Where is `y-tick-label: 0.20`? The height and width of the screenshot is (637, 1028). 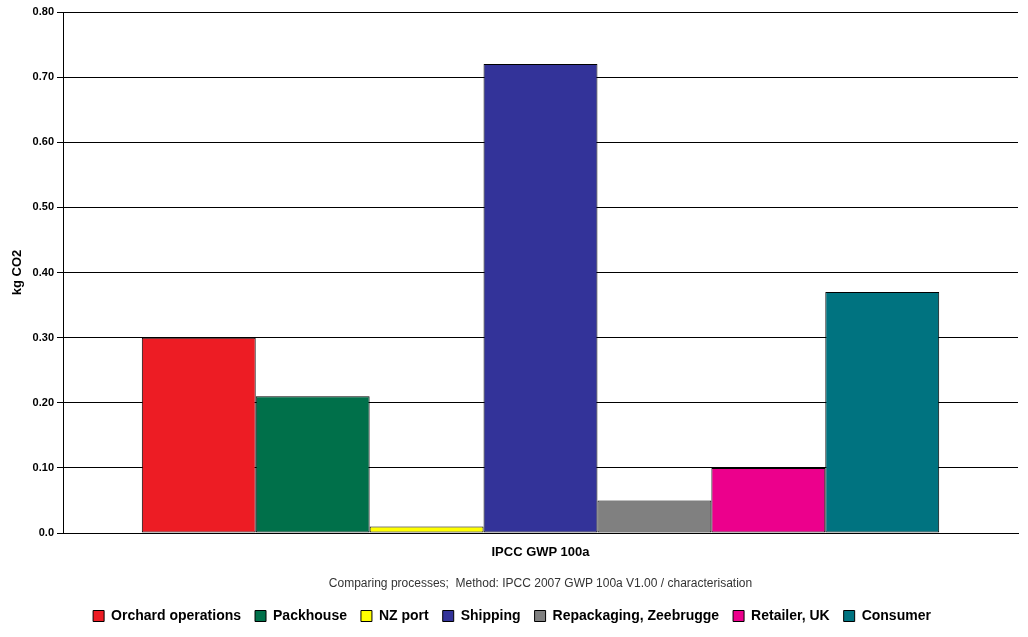
y-tick-label: 0.20 is located at coordinates (43, 401).